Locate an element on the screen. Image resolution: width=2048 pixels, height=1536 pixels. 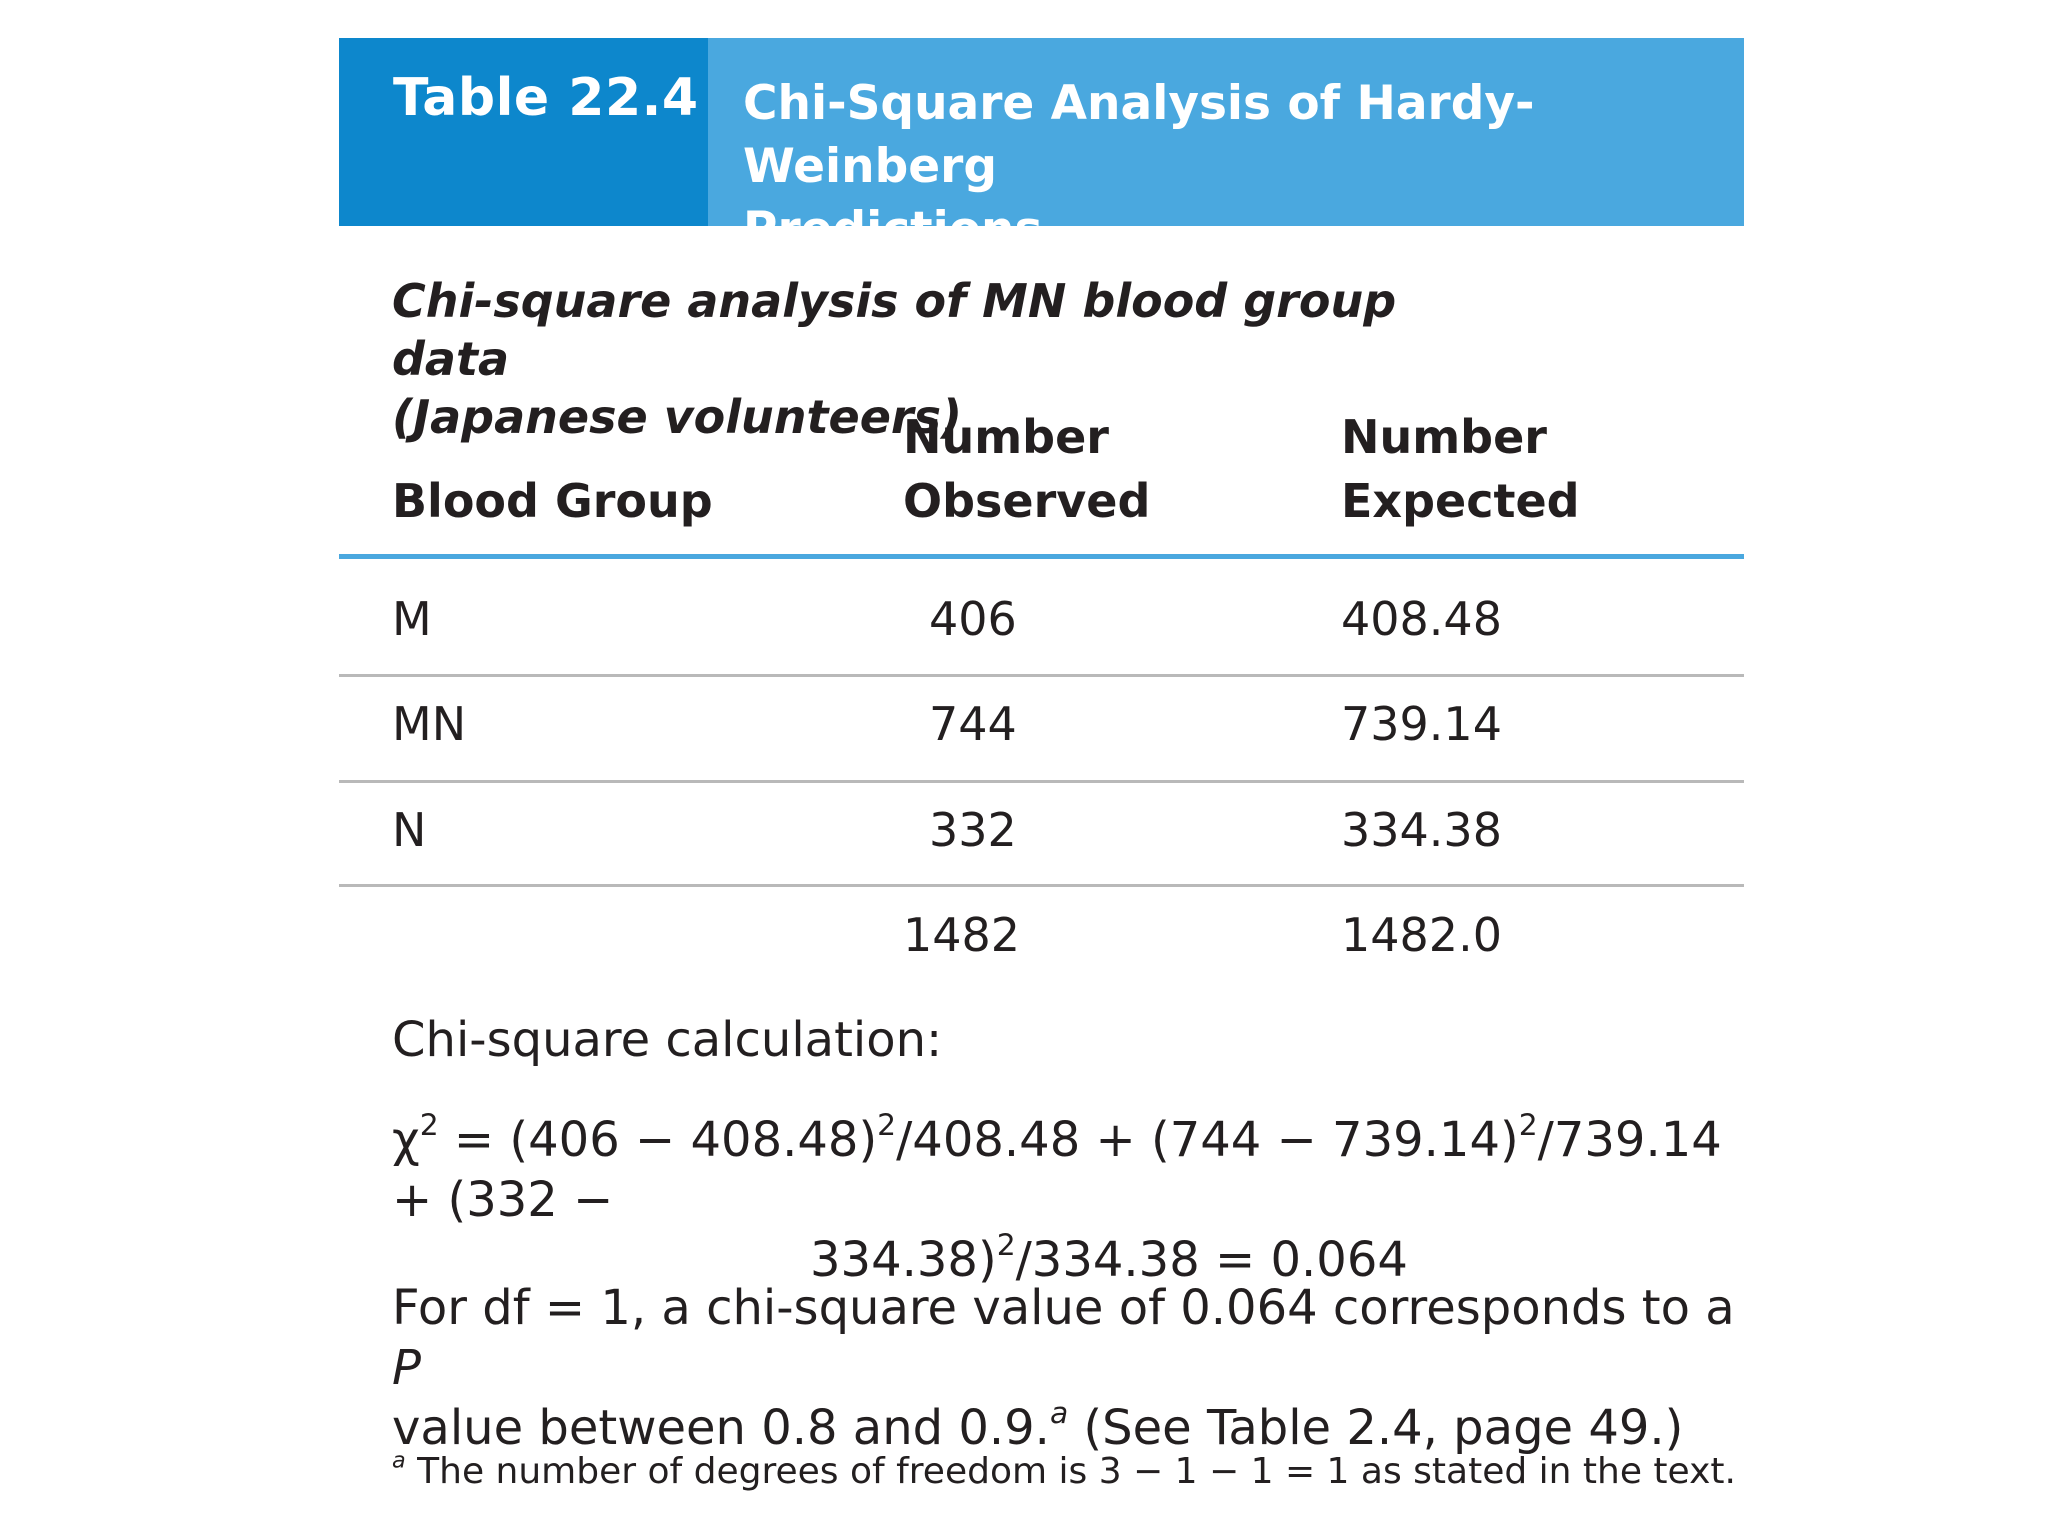
column-header-expected-line-1: Number is located at coordinates (1444, 437).